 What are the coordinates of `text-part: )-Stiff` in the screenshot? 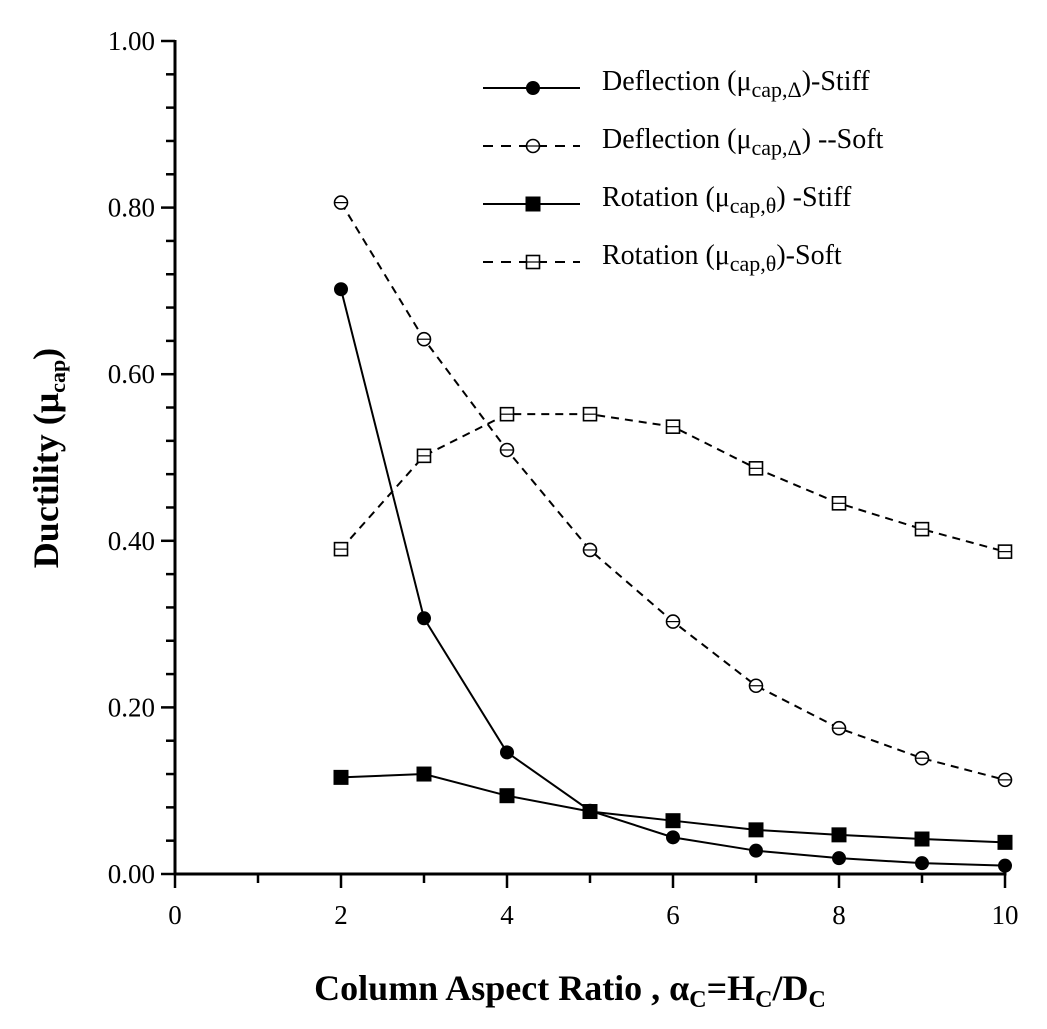 It's located at (836, 81).